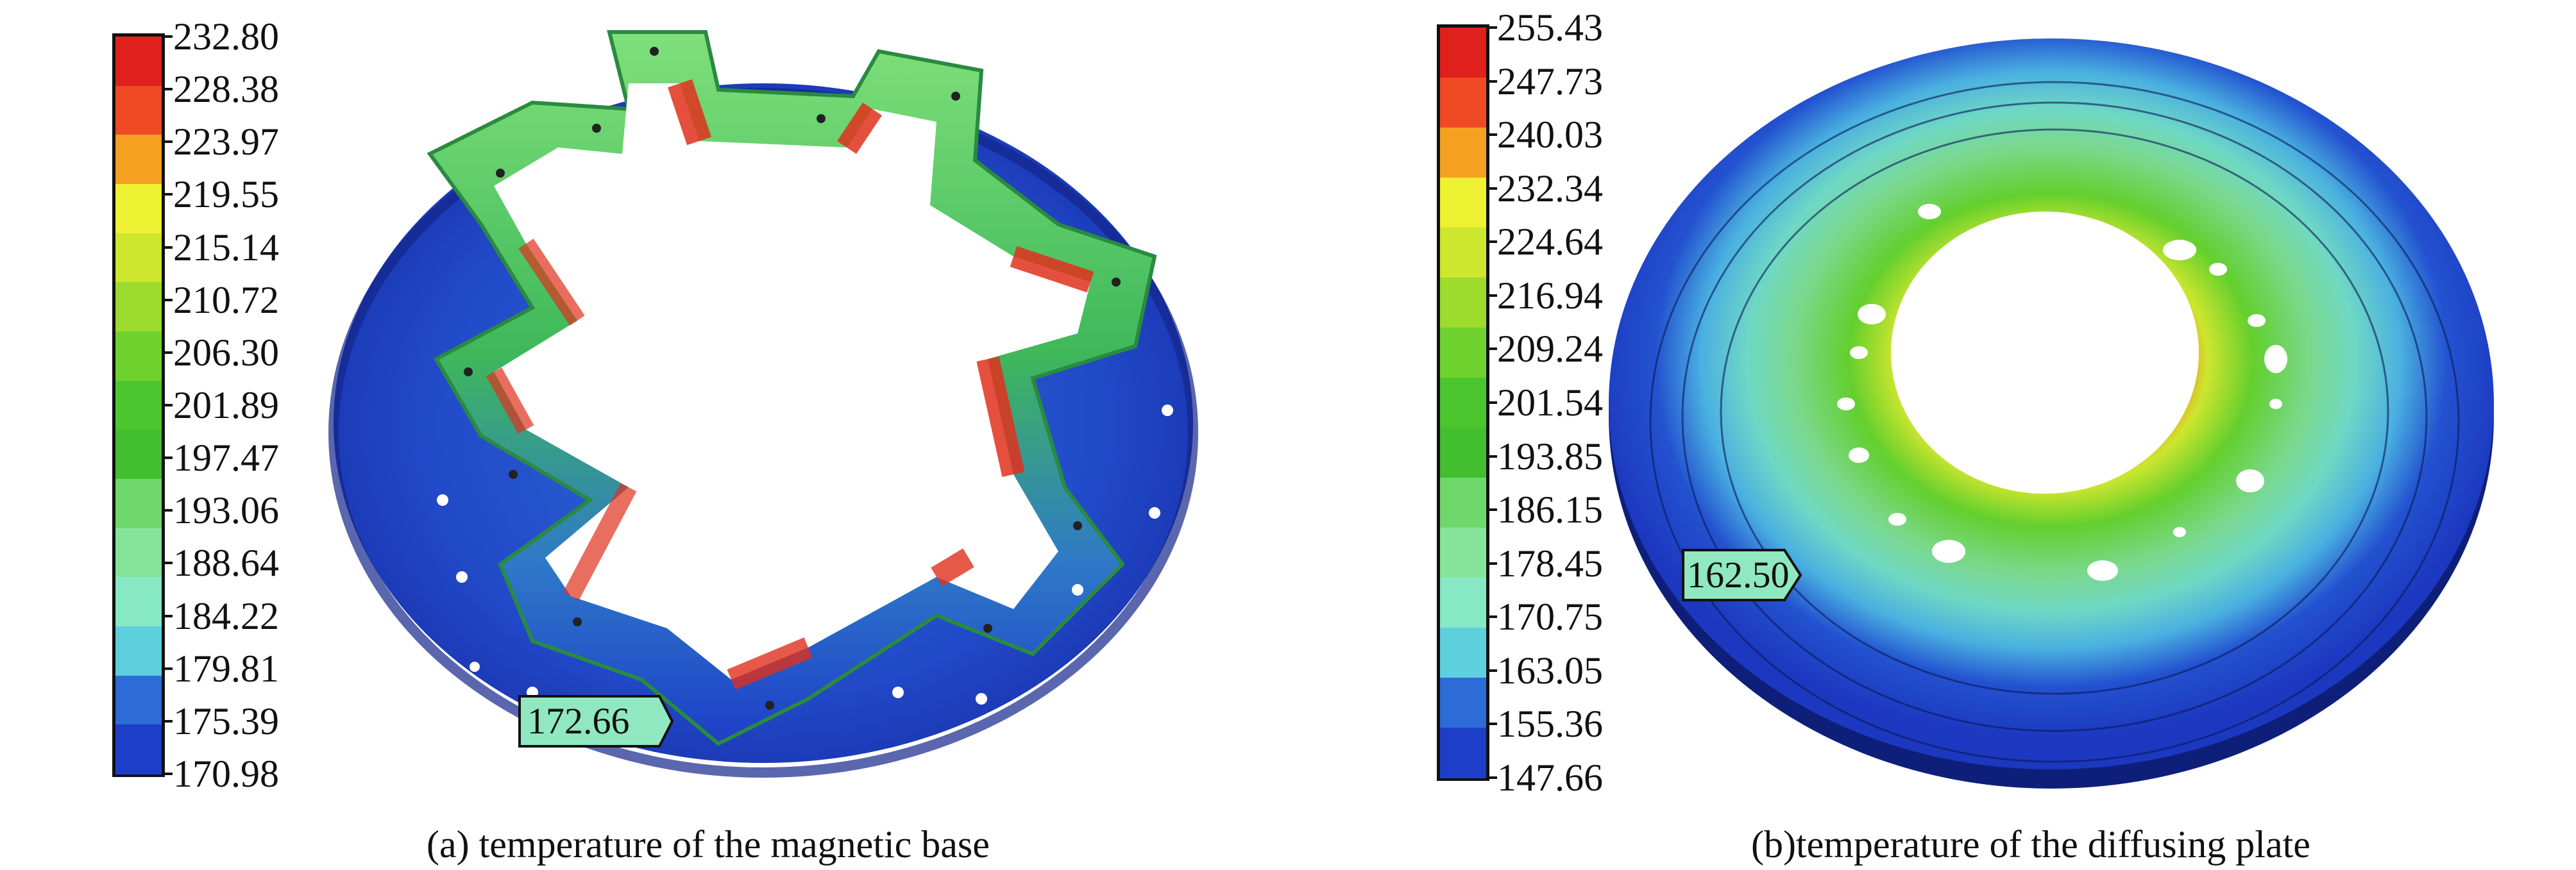  I want to click on colorbar-tick-label: 170.75, so click(1550, 617).